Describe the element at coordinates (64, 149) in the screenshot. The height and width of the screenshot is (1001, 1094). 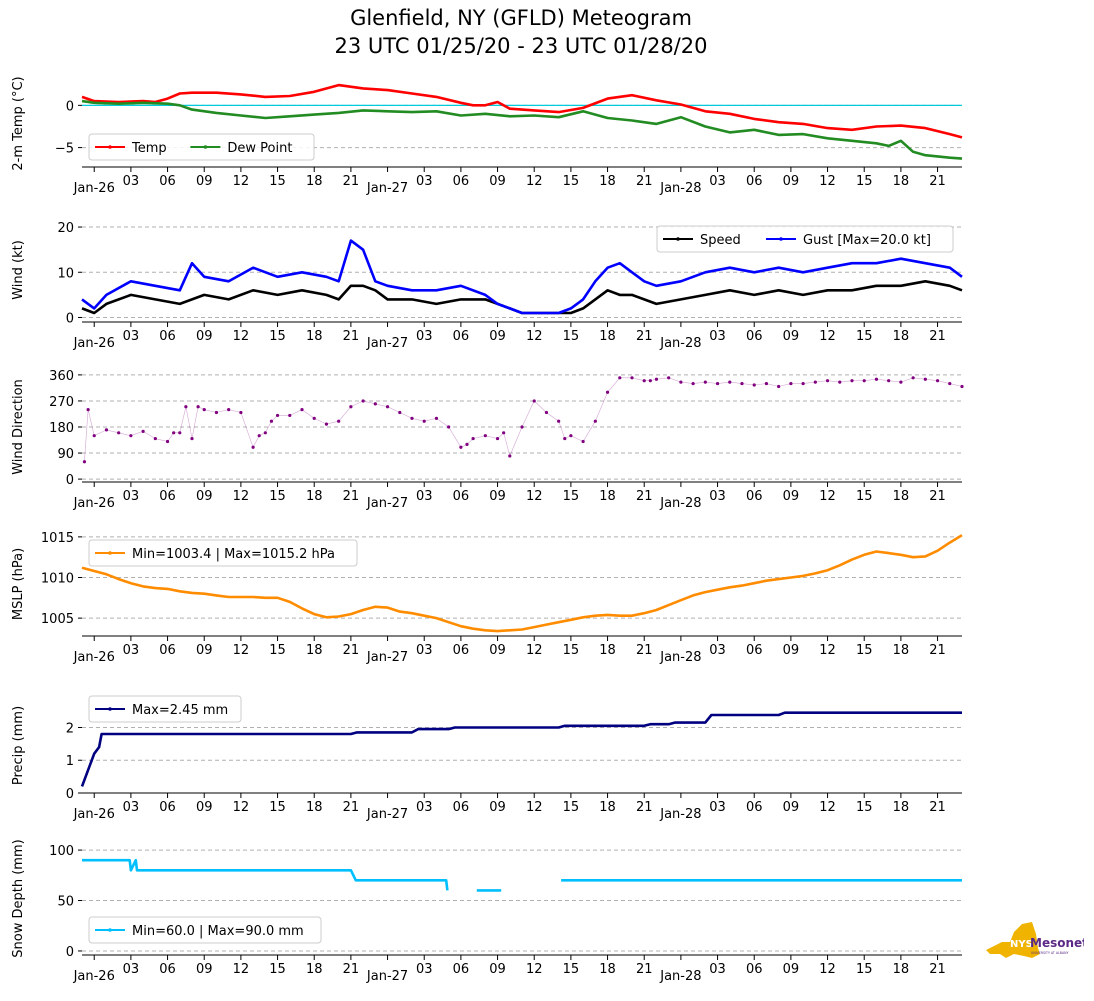
I see `y-tick-label: −5` at that location.